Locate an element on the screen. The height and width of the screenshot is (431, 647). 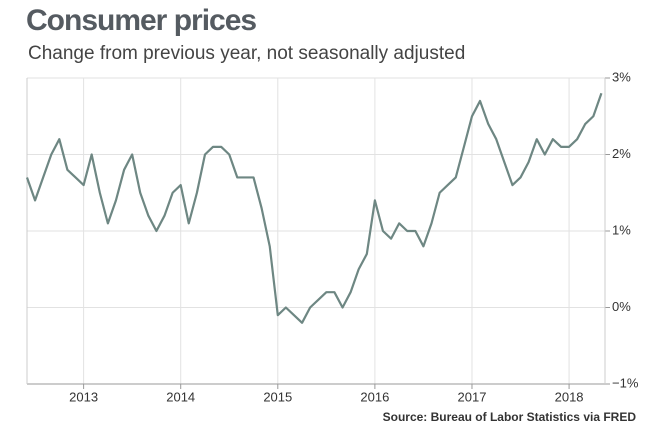
x-tick-label: 2015 is located at coordinates (277, 396).